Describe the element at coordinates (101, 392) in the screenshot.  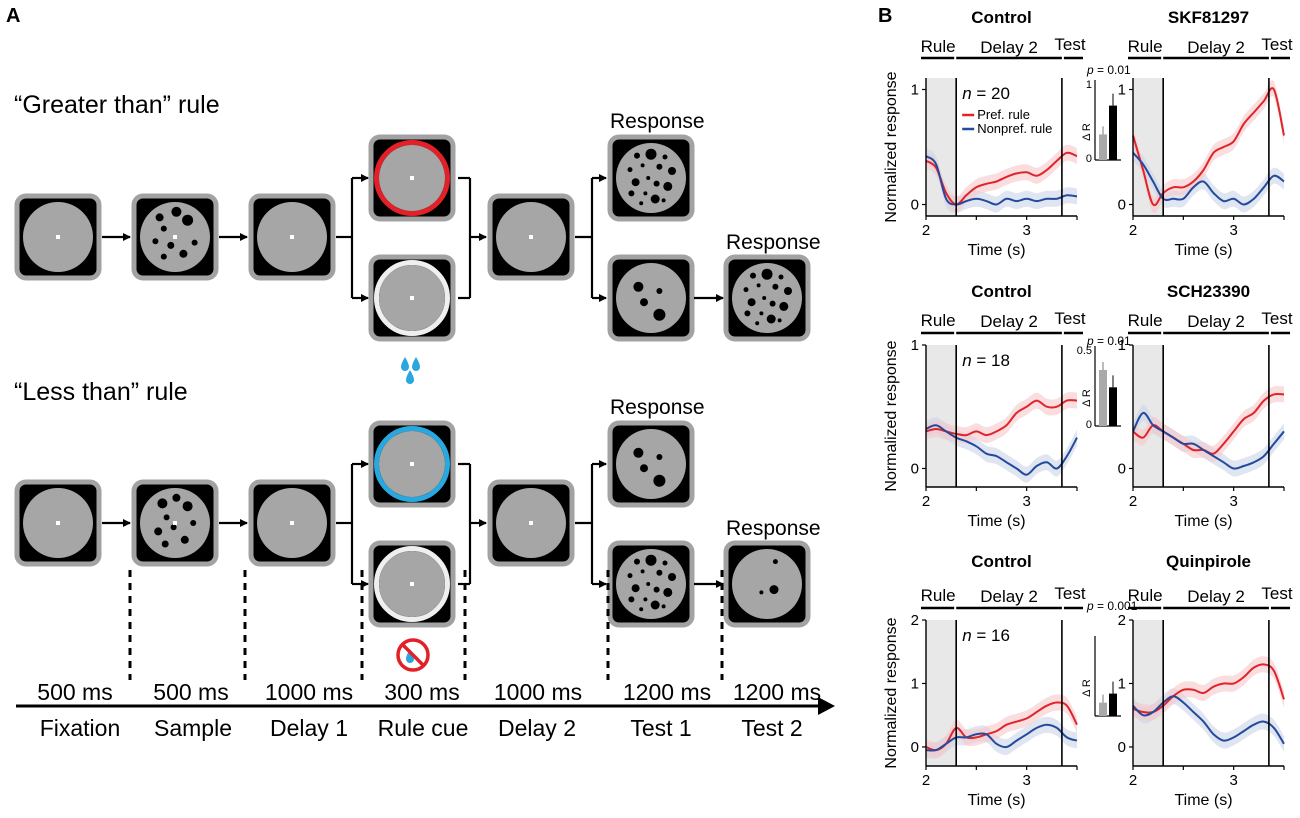
I see `less-rule-title: “Less than” rule` at that location.